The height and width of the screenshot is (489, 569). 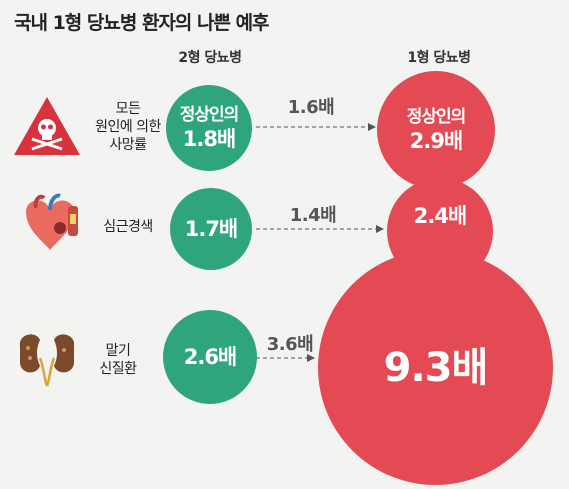 I want to click on type1-circle-mortality: 정상인의 2.9배, so click(x=436, y=130).